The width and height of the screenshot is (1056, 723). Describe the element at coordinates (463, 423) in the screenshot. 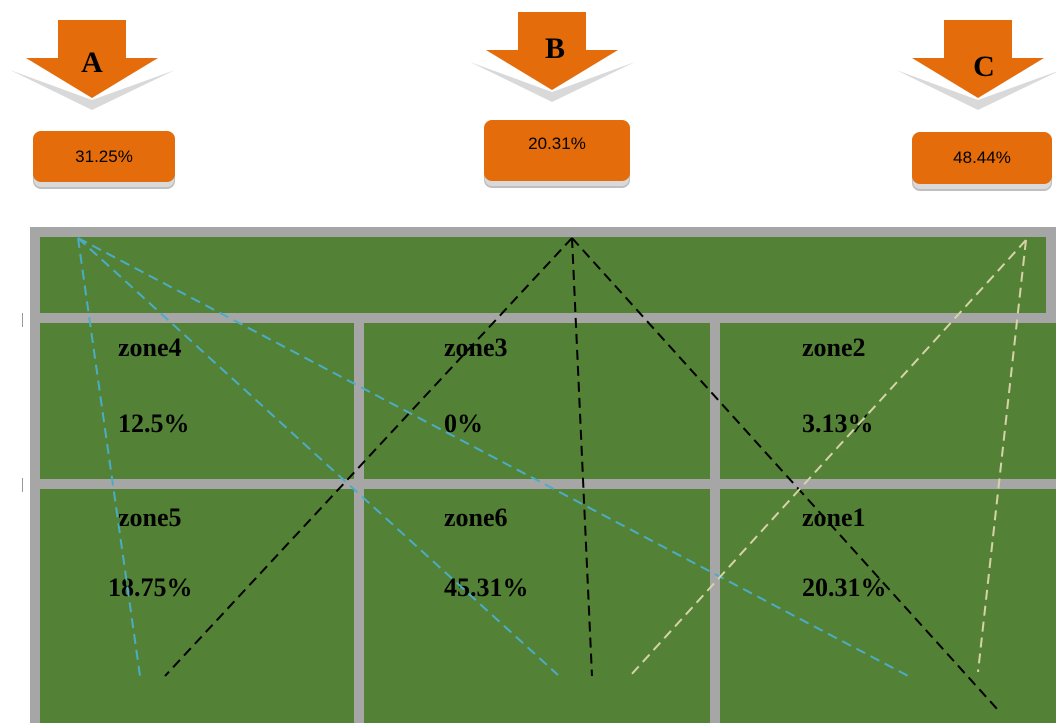

I see `zone3-percent: 0%` at that location.